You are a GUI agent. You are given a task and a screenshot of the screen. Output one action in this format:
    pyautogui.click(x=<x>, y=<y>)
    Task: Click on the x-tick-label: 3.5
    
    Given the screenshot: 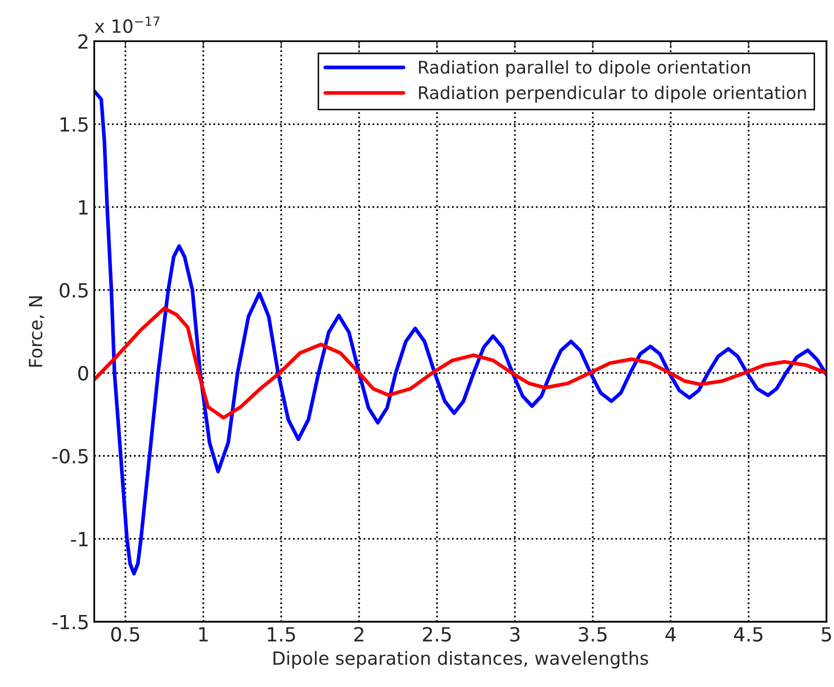 What is the action you would take?
    pyautogui.click(x=592, y=634)
    